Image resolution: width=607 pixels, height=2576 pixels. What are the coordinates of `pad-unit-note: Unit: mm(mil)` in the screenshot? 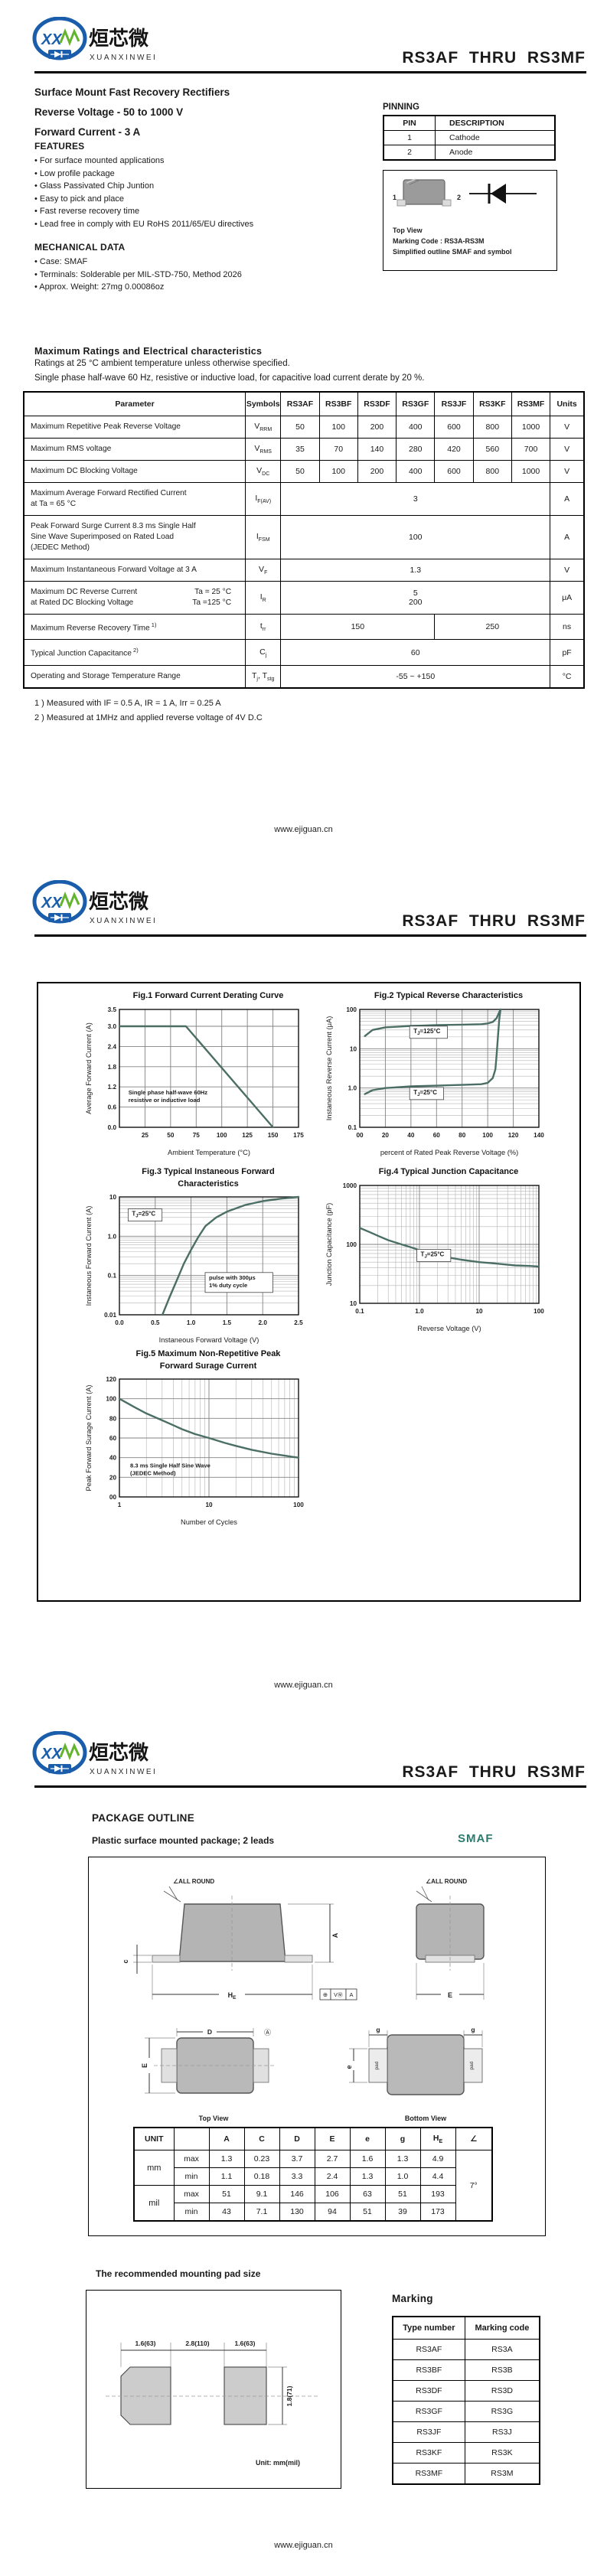 It's located at (278, 2463).